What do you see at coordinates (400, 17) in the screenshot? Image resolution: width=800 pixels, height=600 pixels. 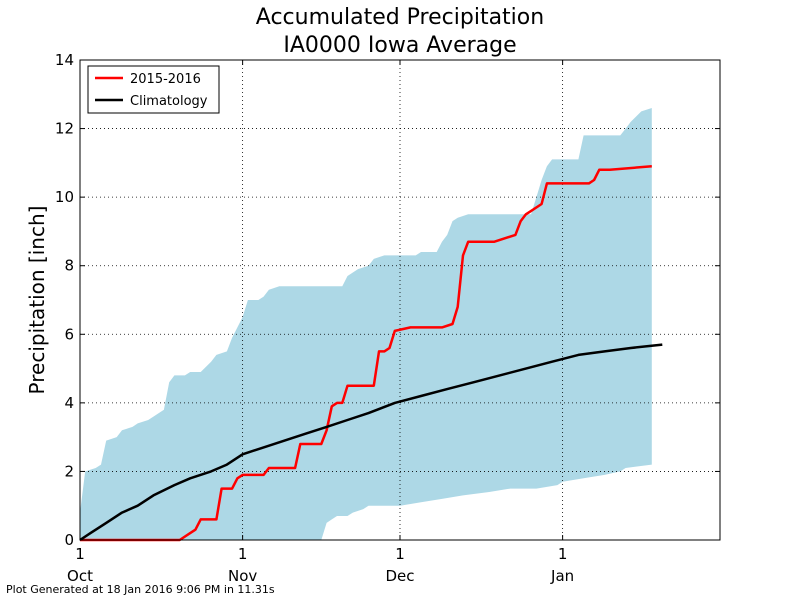 I see `chart-title-line-1: Accumulated Precipitation` at bounding box center [400, 17].